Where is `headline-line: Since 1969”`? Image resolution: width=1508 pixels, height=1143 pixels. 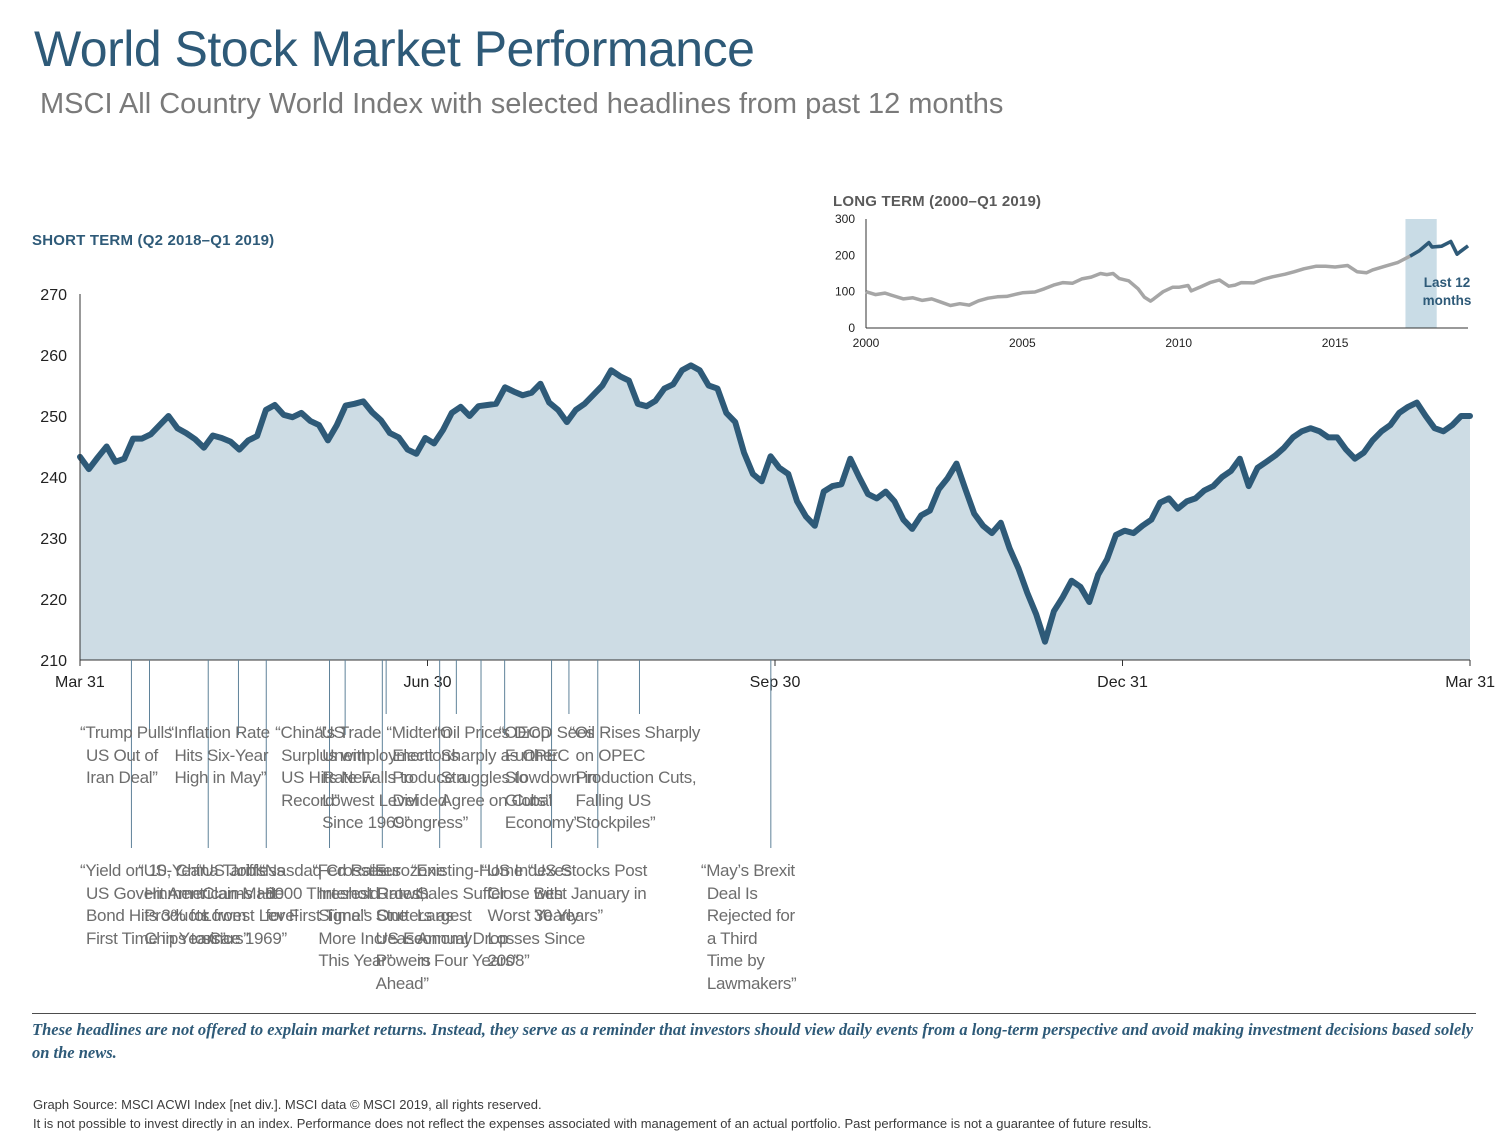
headline-line: Since 1969” is located at coordinates (366, 822).